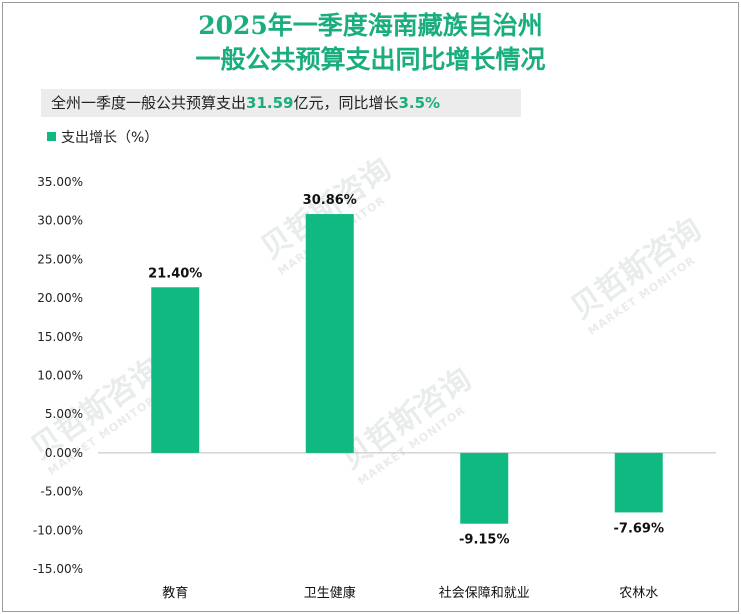 Image resolution: width=741 pixels, height=614 pixels. Describe the element at coordinates (370, 25) in the screenshot. I see `chart-title-line-1: 2025年一季度海南藏族自治州` at that location.